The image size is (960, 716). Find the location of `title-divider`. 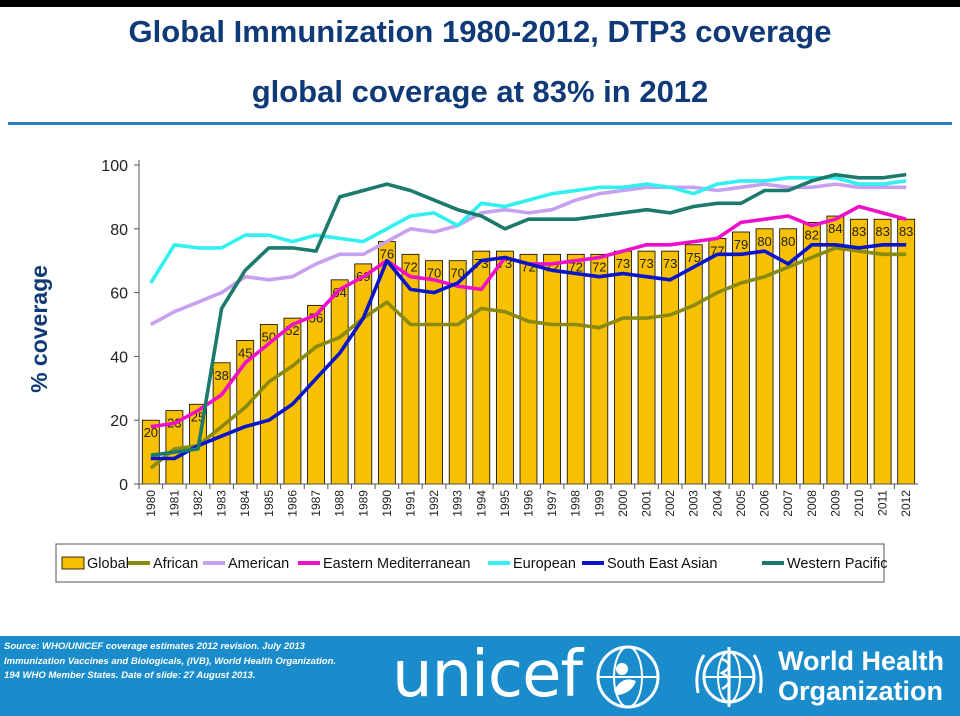

title-divider is located at coordinates (480, 123).